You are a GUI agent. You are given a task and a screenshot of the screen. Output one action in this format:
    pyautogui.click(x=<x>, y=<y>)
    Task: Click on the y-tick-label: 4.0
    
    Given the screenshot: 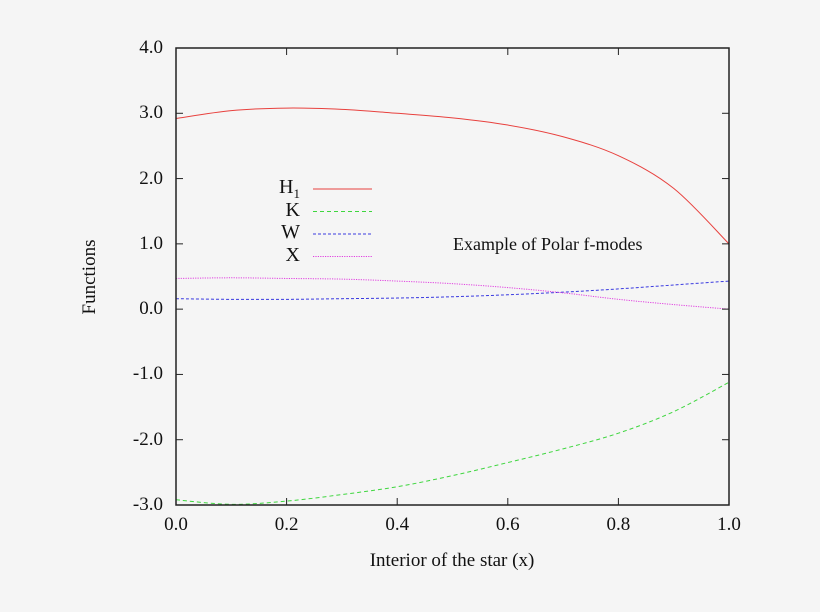 What is the action you would take?
    pyautogui.click(x=151, y=47)
    